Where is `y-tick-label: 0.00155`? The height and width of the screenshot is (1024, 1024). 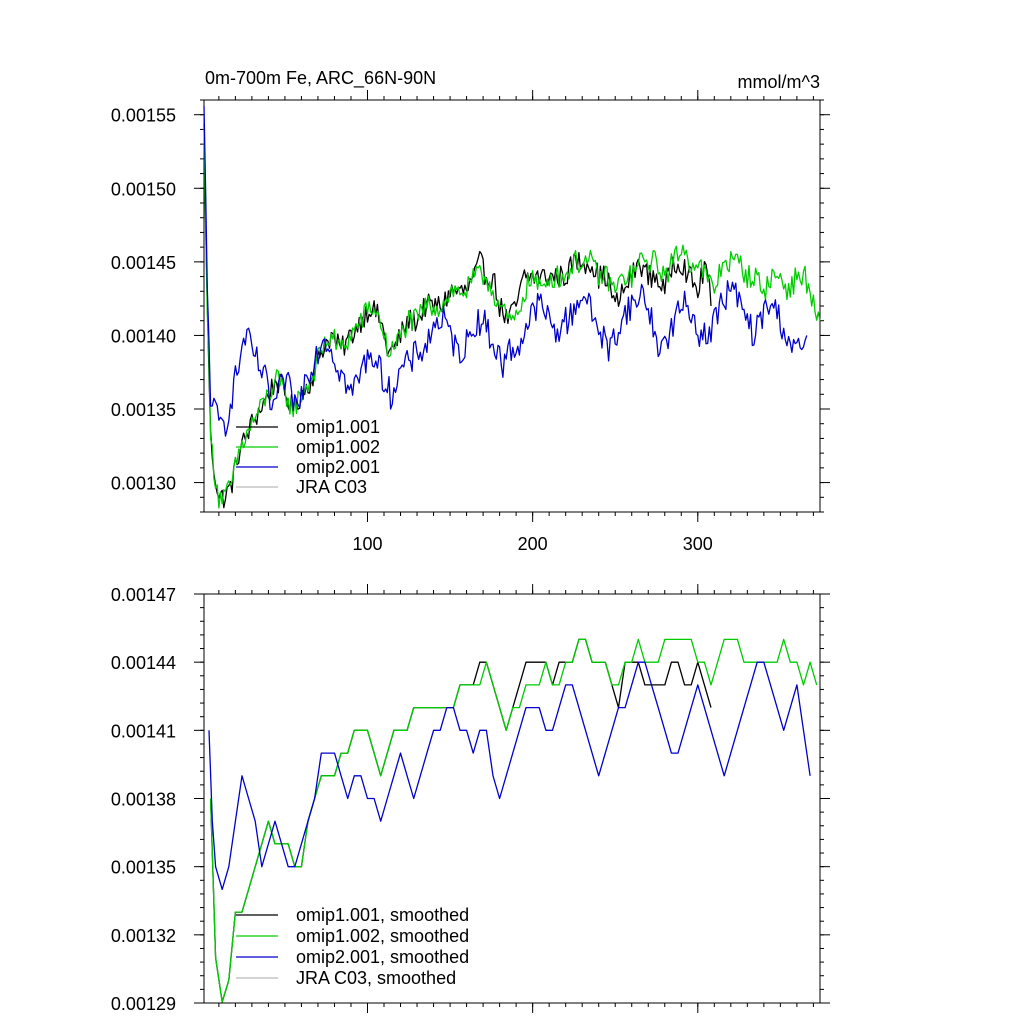
y-tick-label: 0.00155 is located at coordinates (143, 116).